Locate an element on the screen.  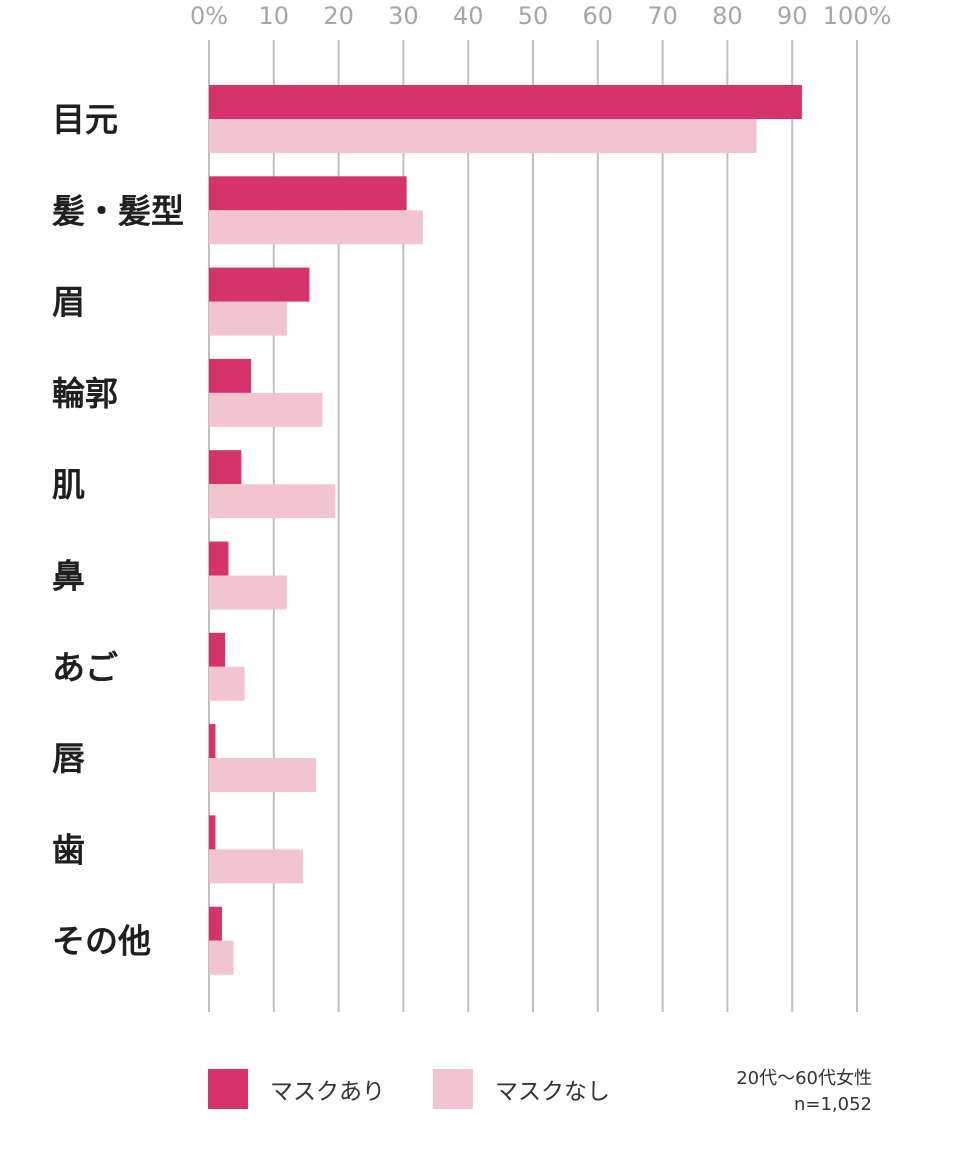
category-label: 歯 is located at coordinates (68, 849).